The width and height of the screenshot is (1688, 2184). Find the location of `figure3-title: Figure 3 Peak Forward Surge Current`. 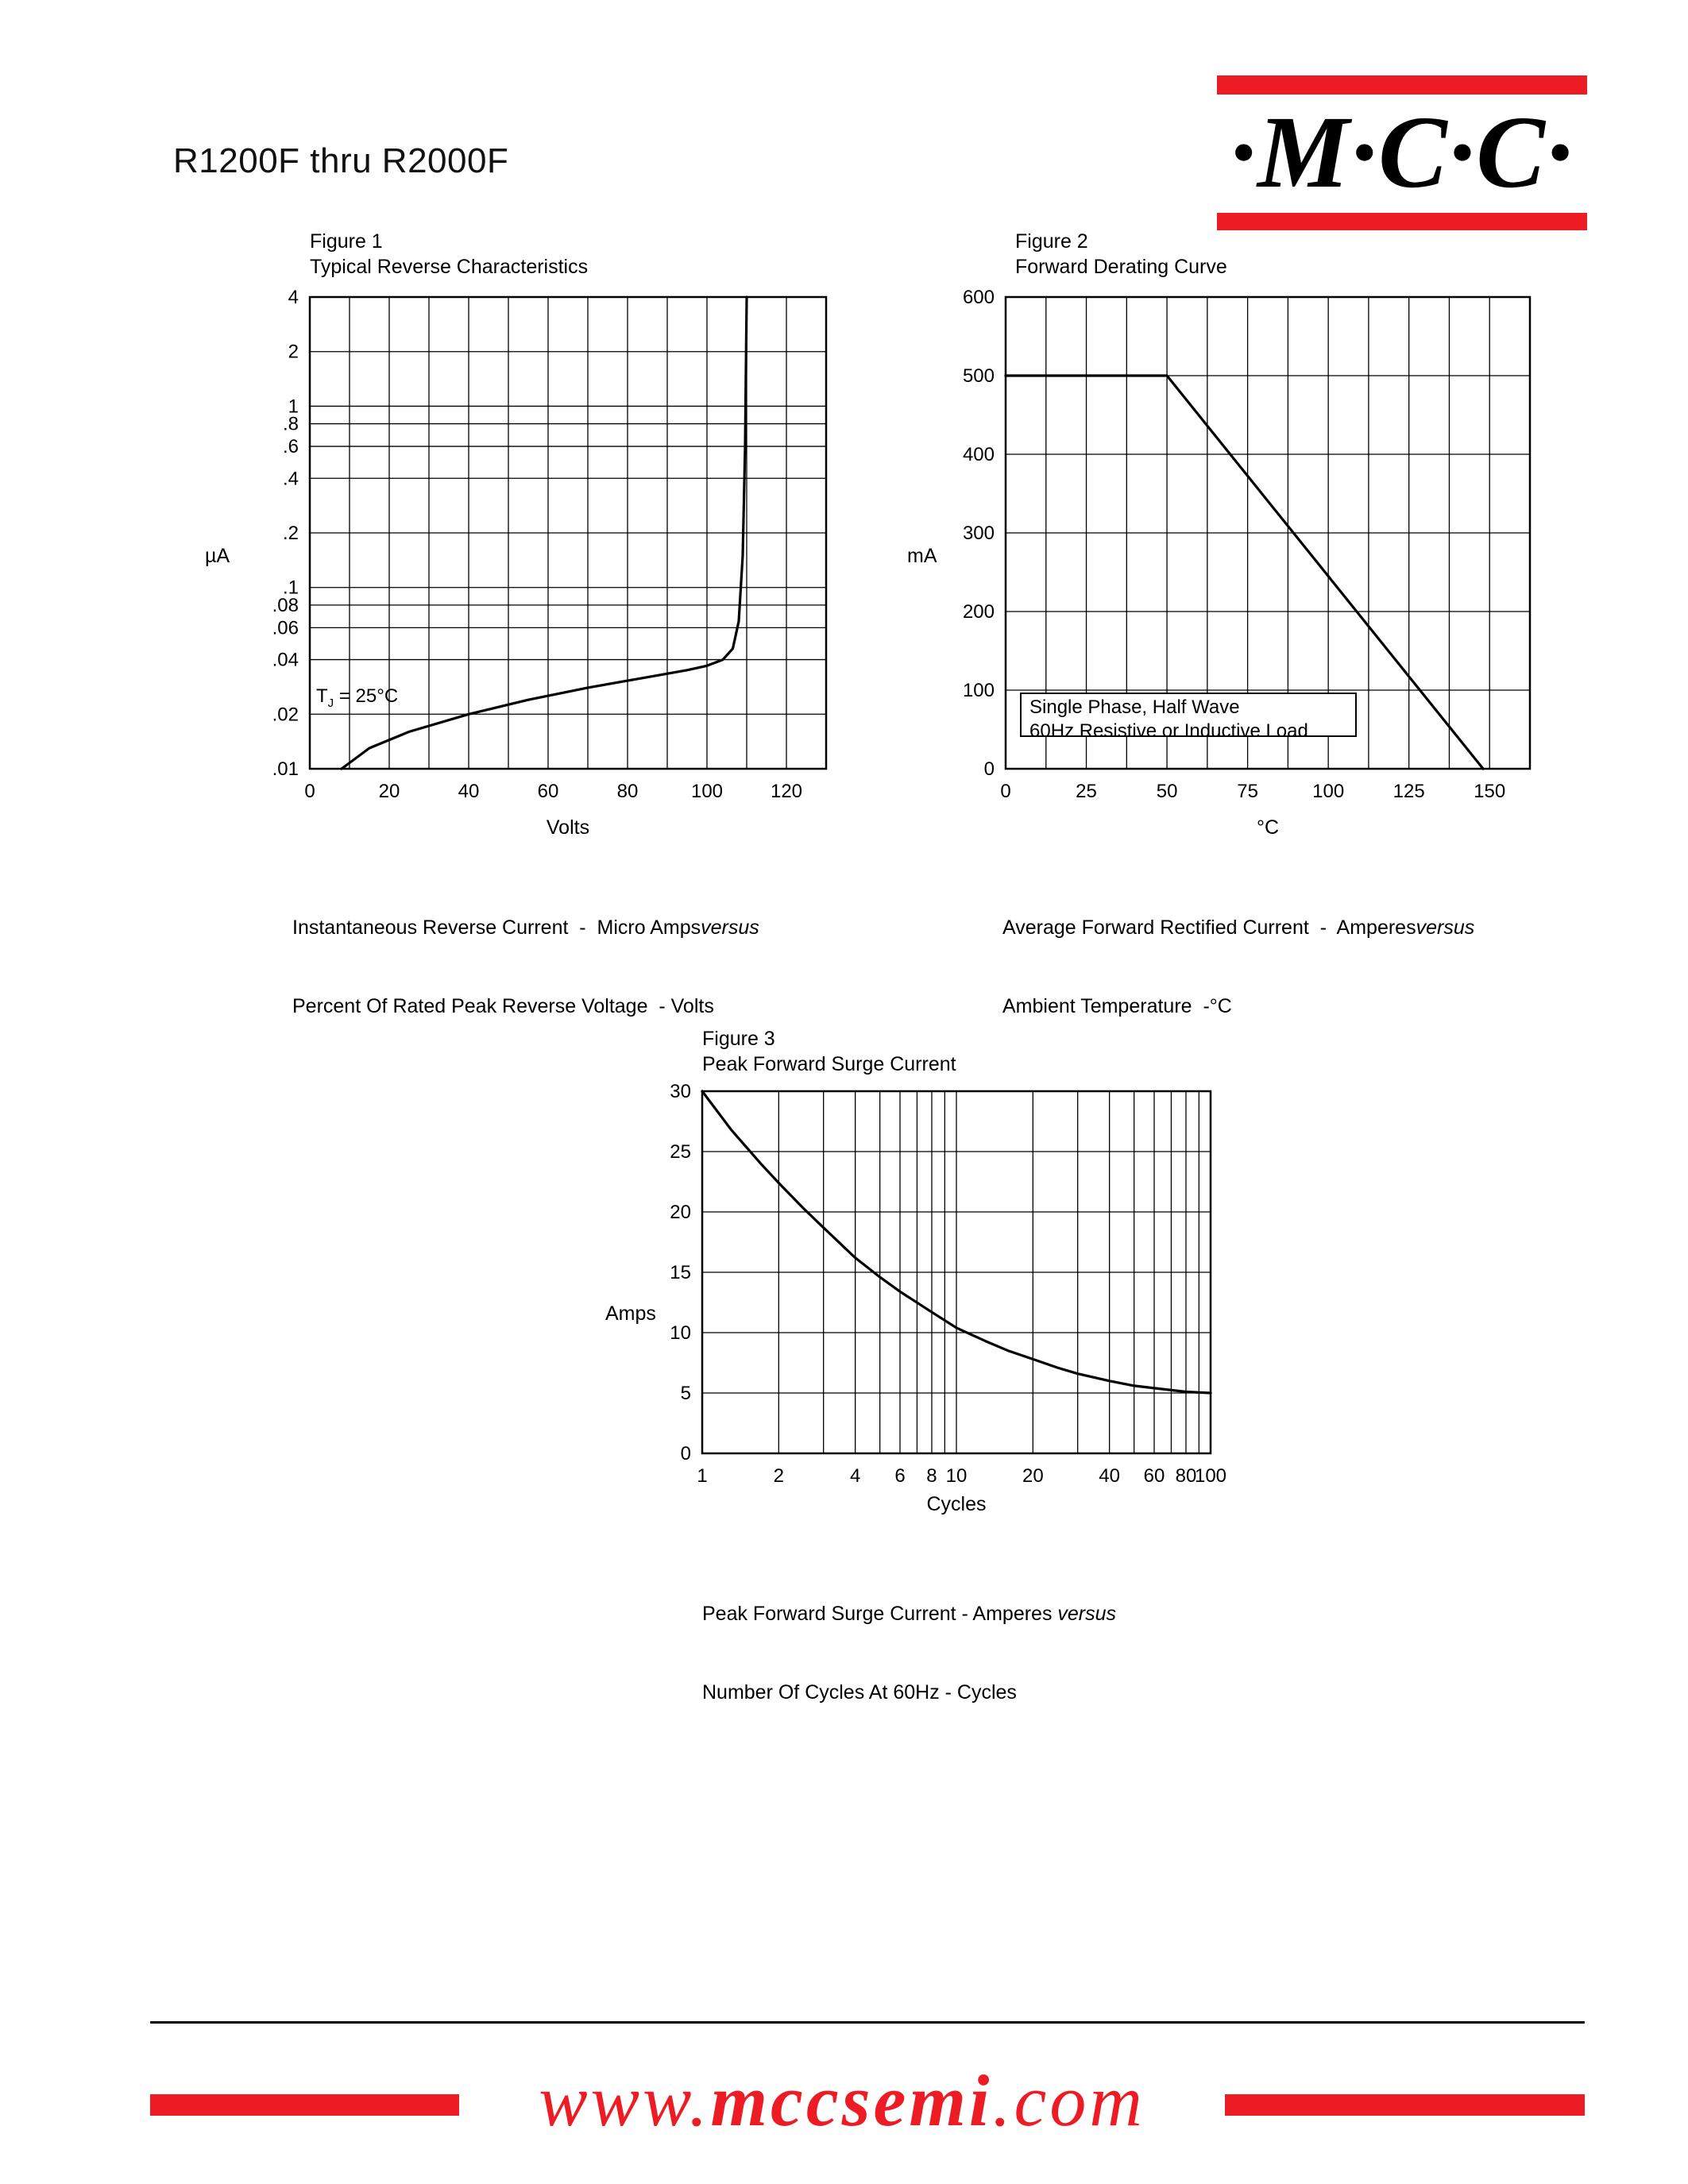

figure3-title: Figure 3 Peak Forward Surge Current is located at coordinates (829, 1051).